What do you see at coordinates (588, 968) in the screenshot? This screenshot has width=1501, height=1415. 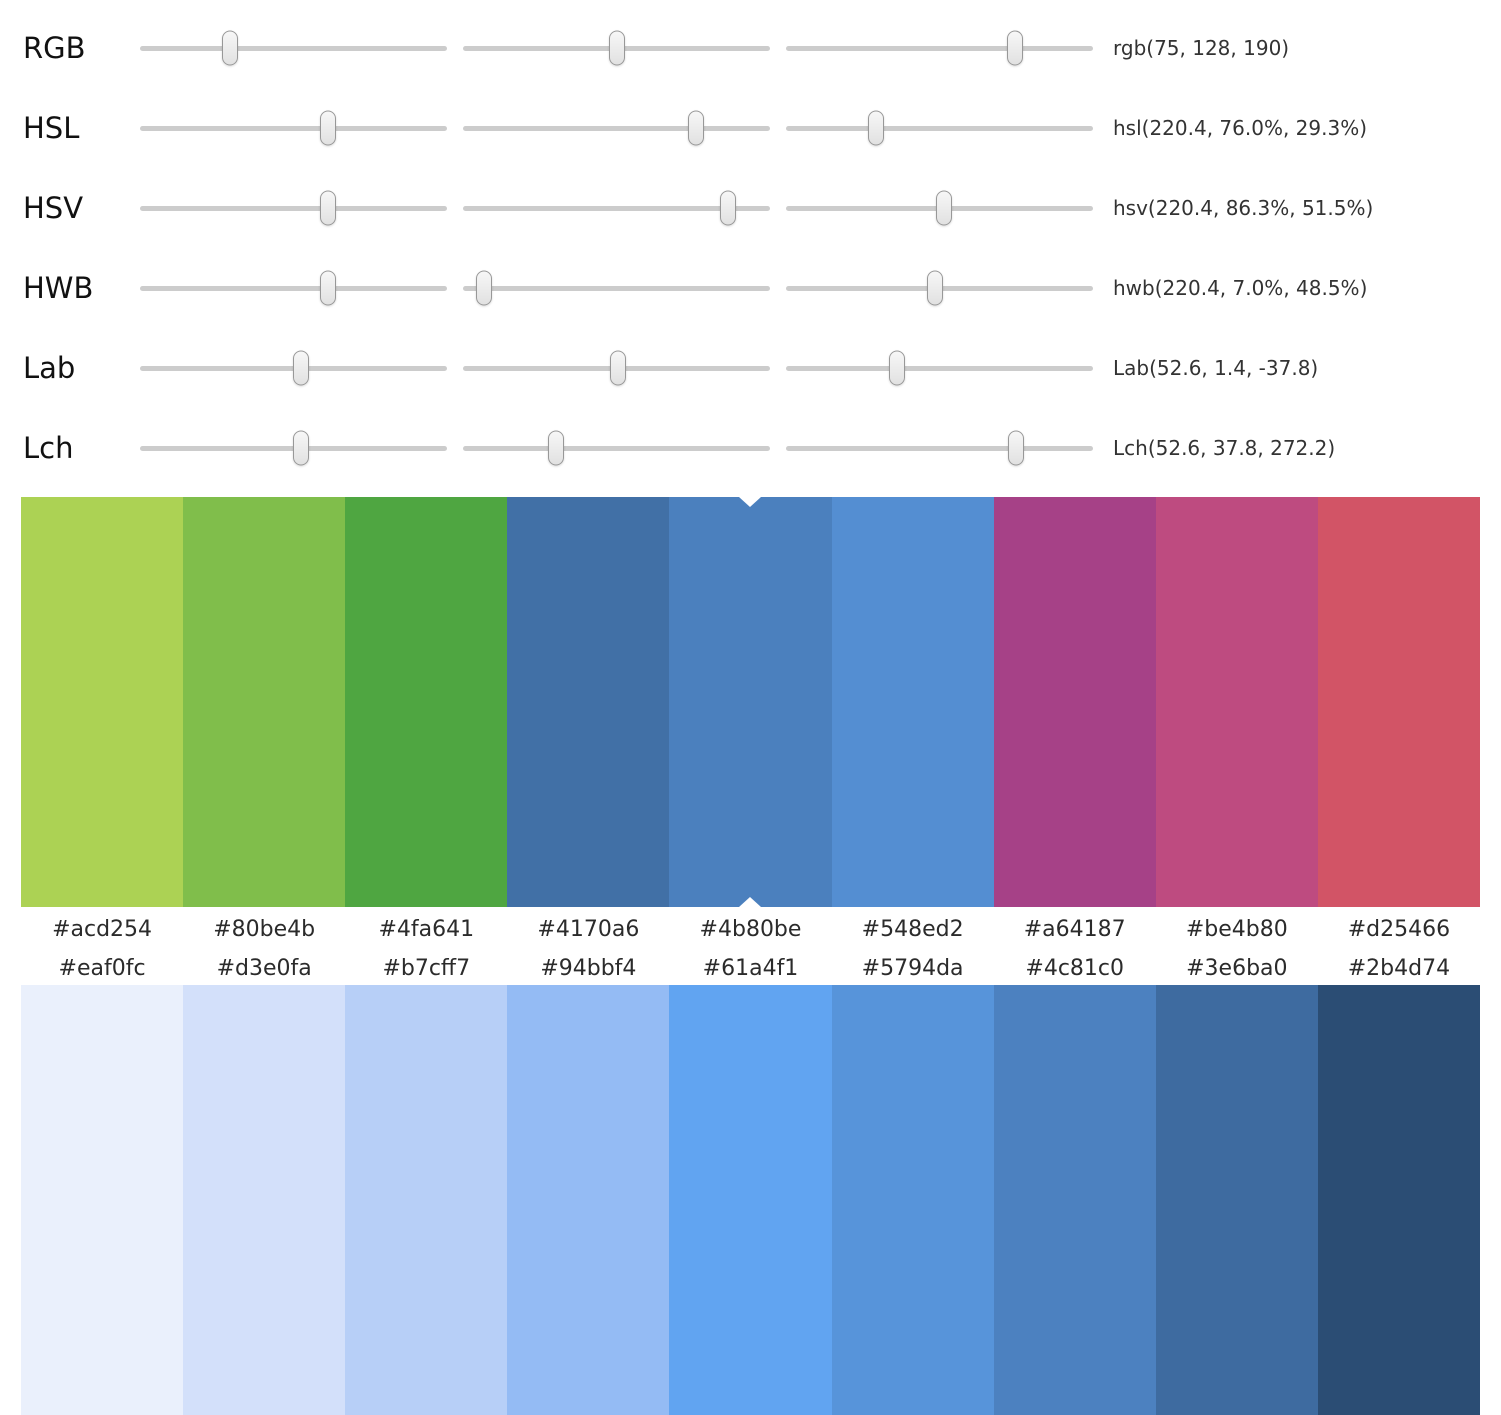 I see `shade-hex-label: #94bbf4` at bounding box center [588, 968].